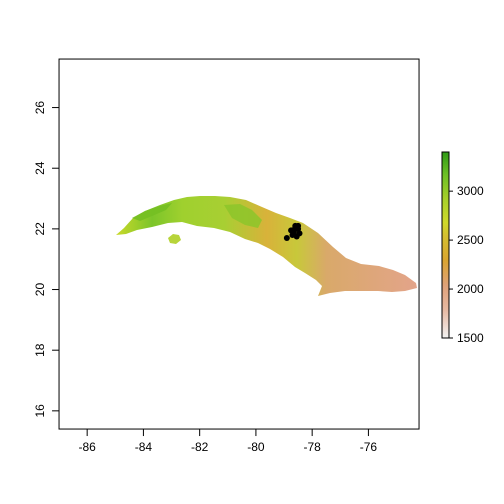  Describe the element at coordinates (40, 290) in the screenshot. I see `y-tick-label: 20` at that location.